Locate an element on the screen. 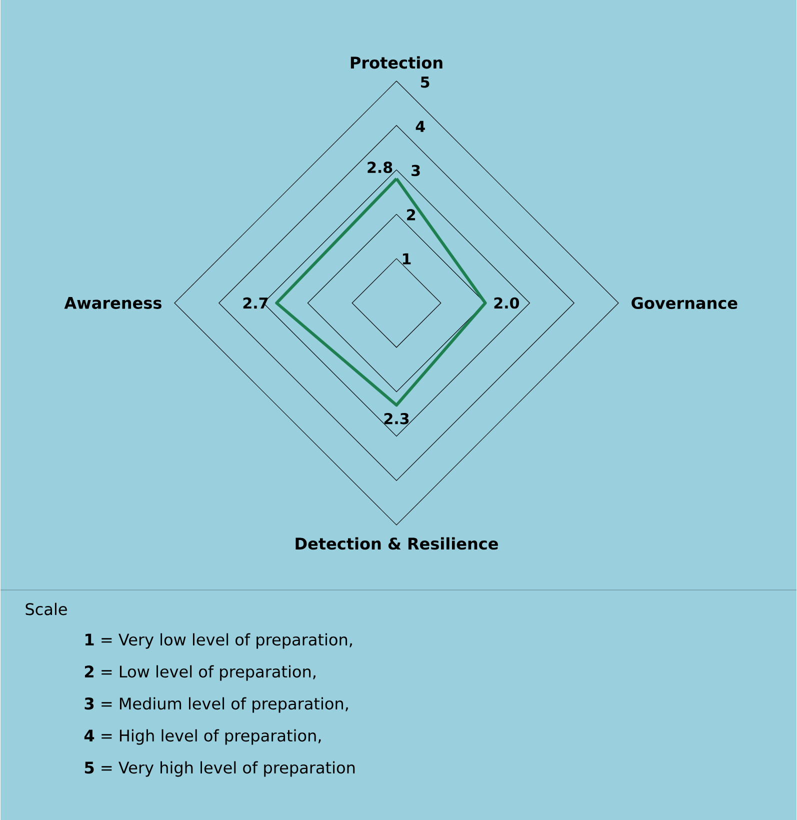 This screenshot has width=797, height=820. text: 3 = Medium level of preparation, is located at coordinates (216, 705).